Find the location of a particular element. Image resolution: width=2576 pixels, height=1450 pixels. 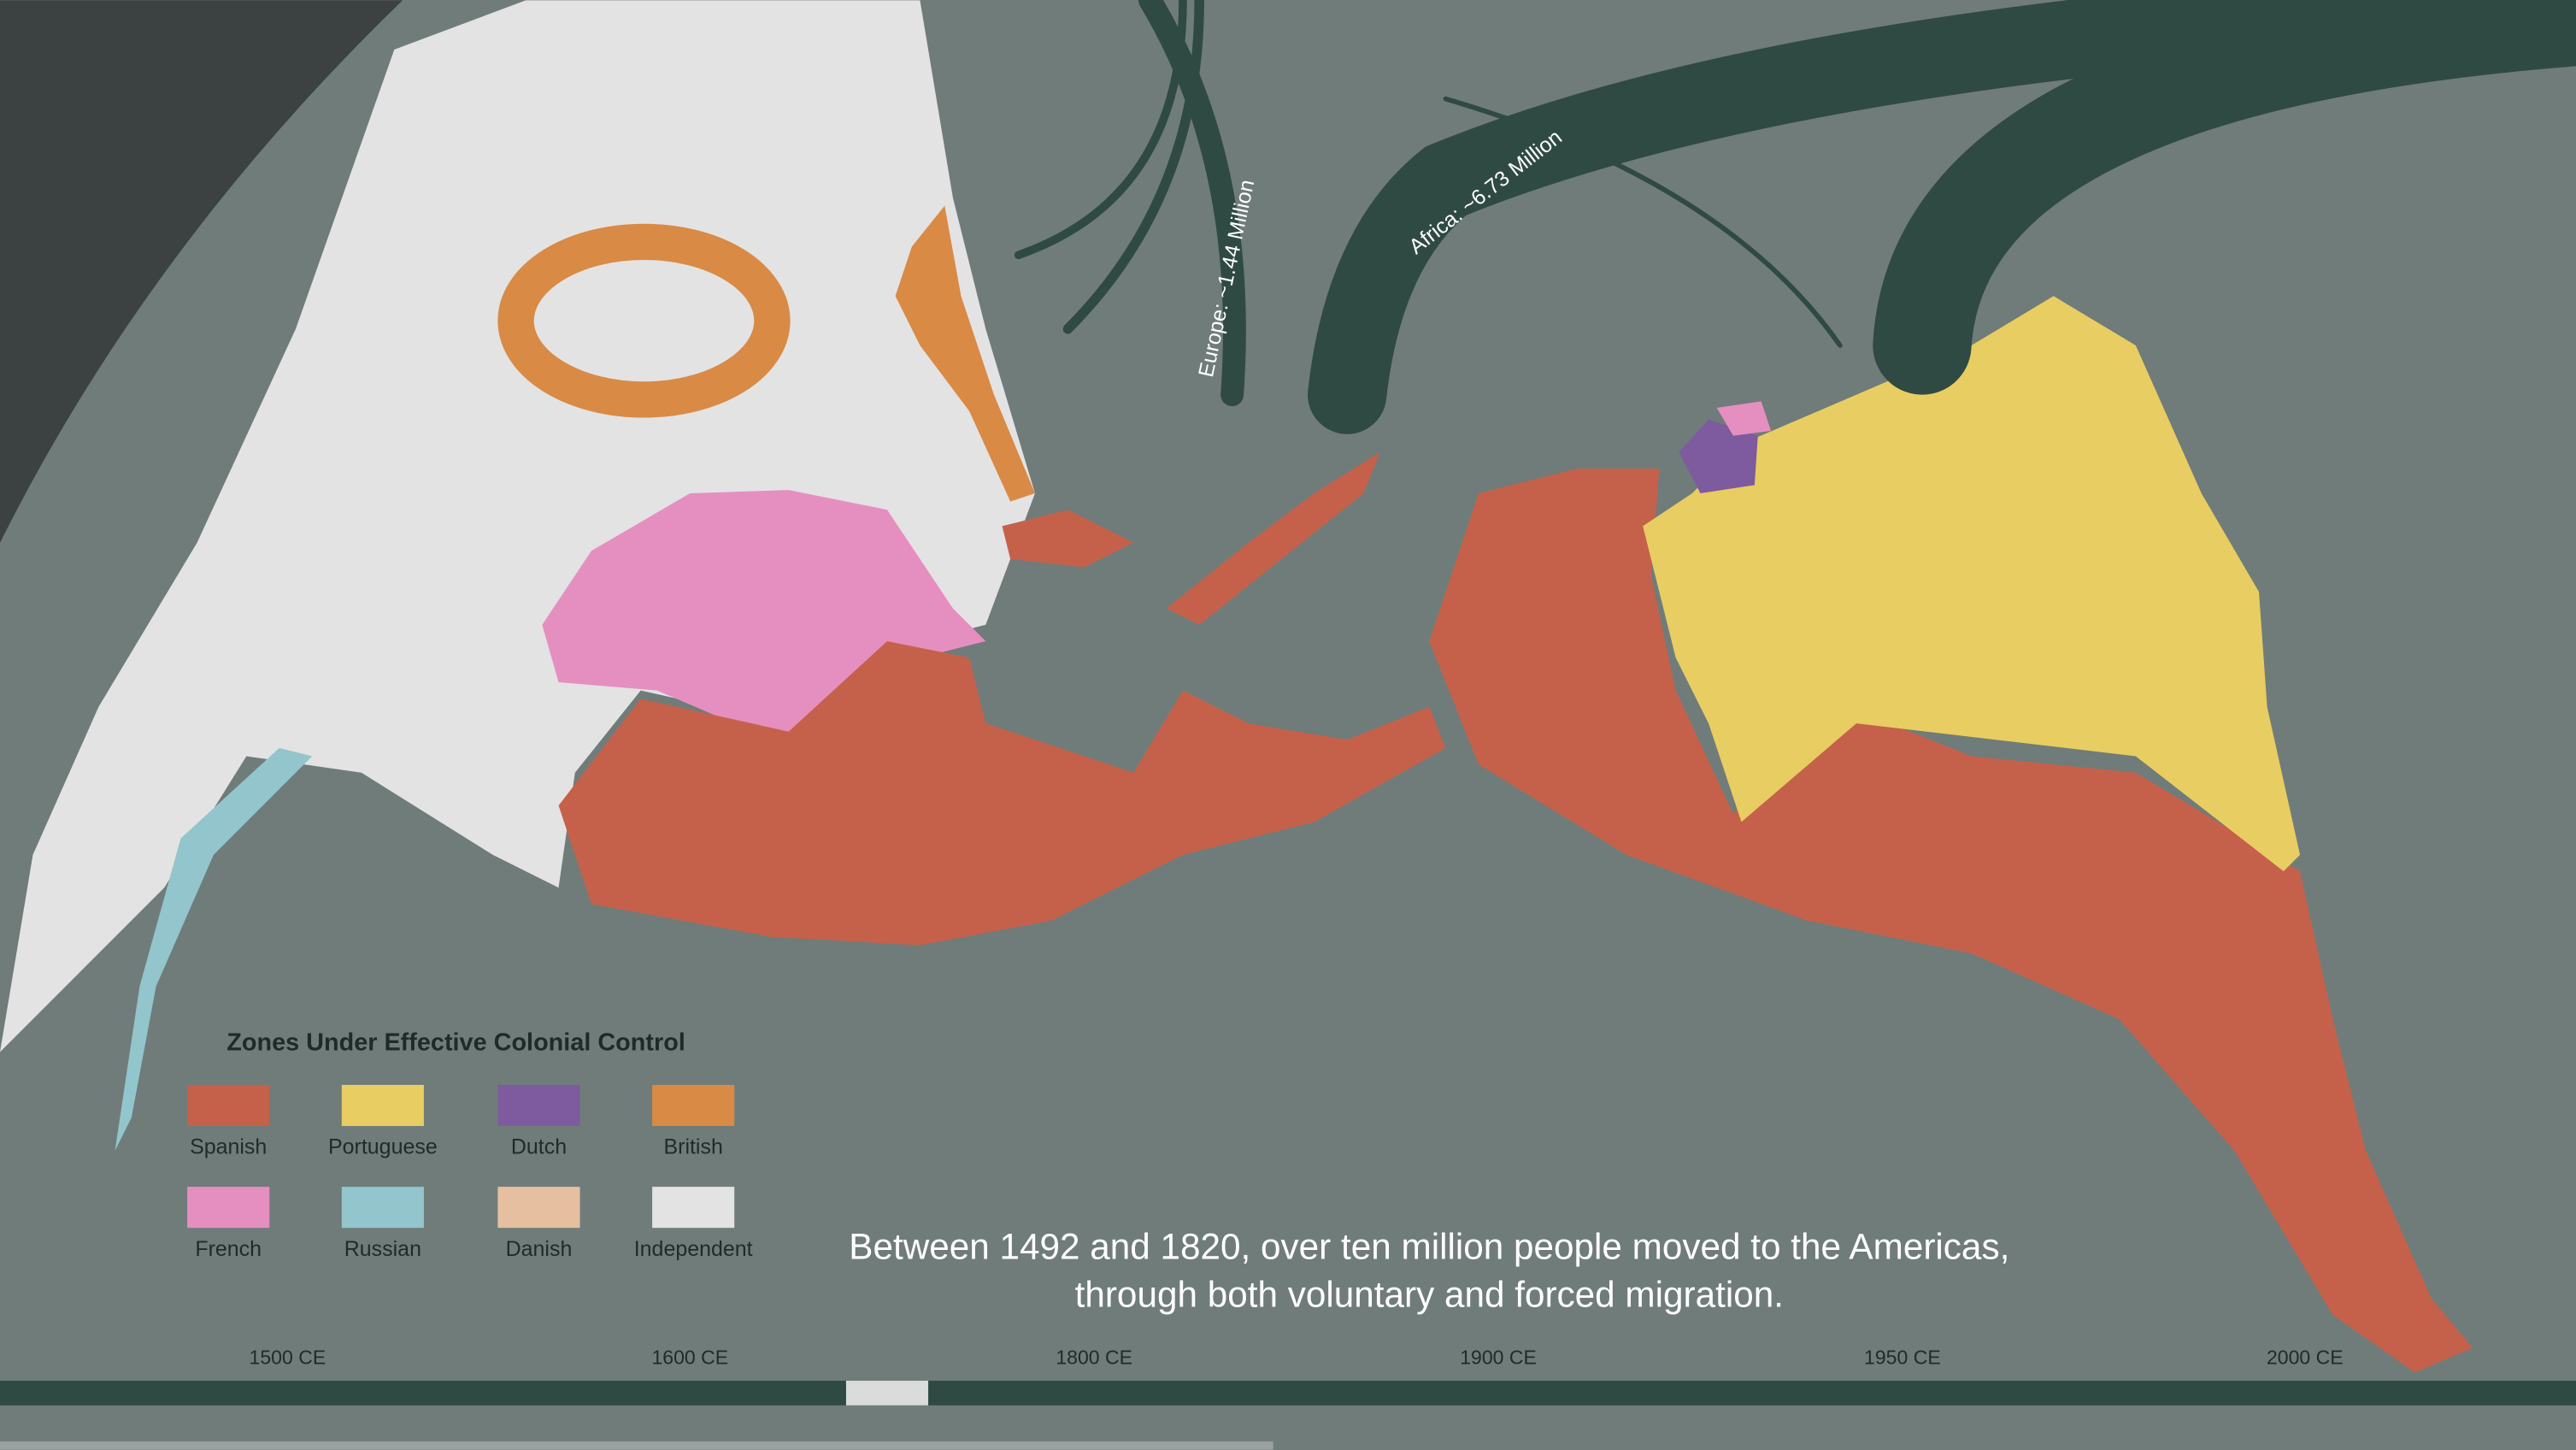

legend-label: Spanish is located at coordinates (228, 1147).